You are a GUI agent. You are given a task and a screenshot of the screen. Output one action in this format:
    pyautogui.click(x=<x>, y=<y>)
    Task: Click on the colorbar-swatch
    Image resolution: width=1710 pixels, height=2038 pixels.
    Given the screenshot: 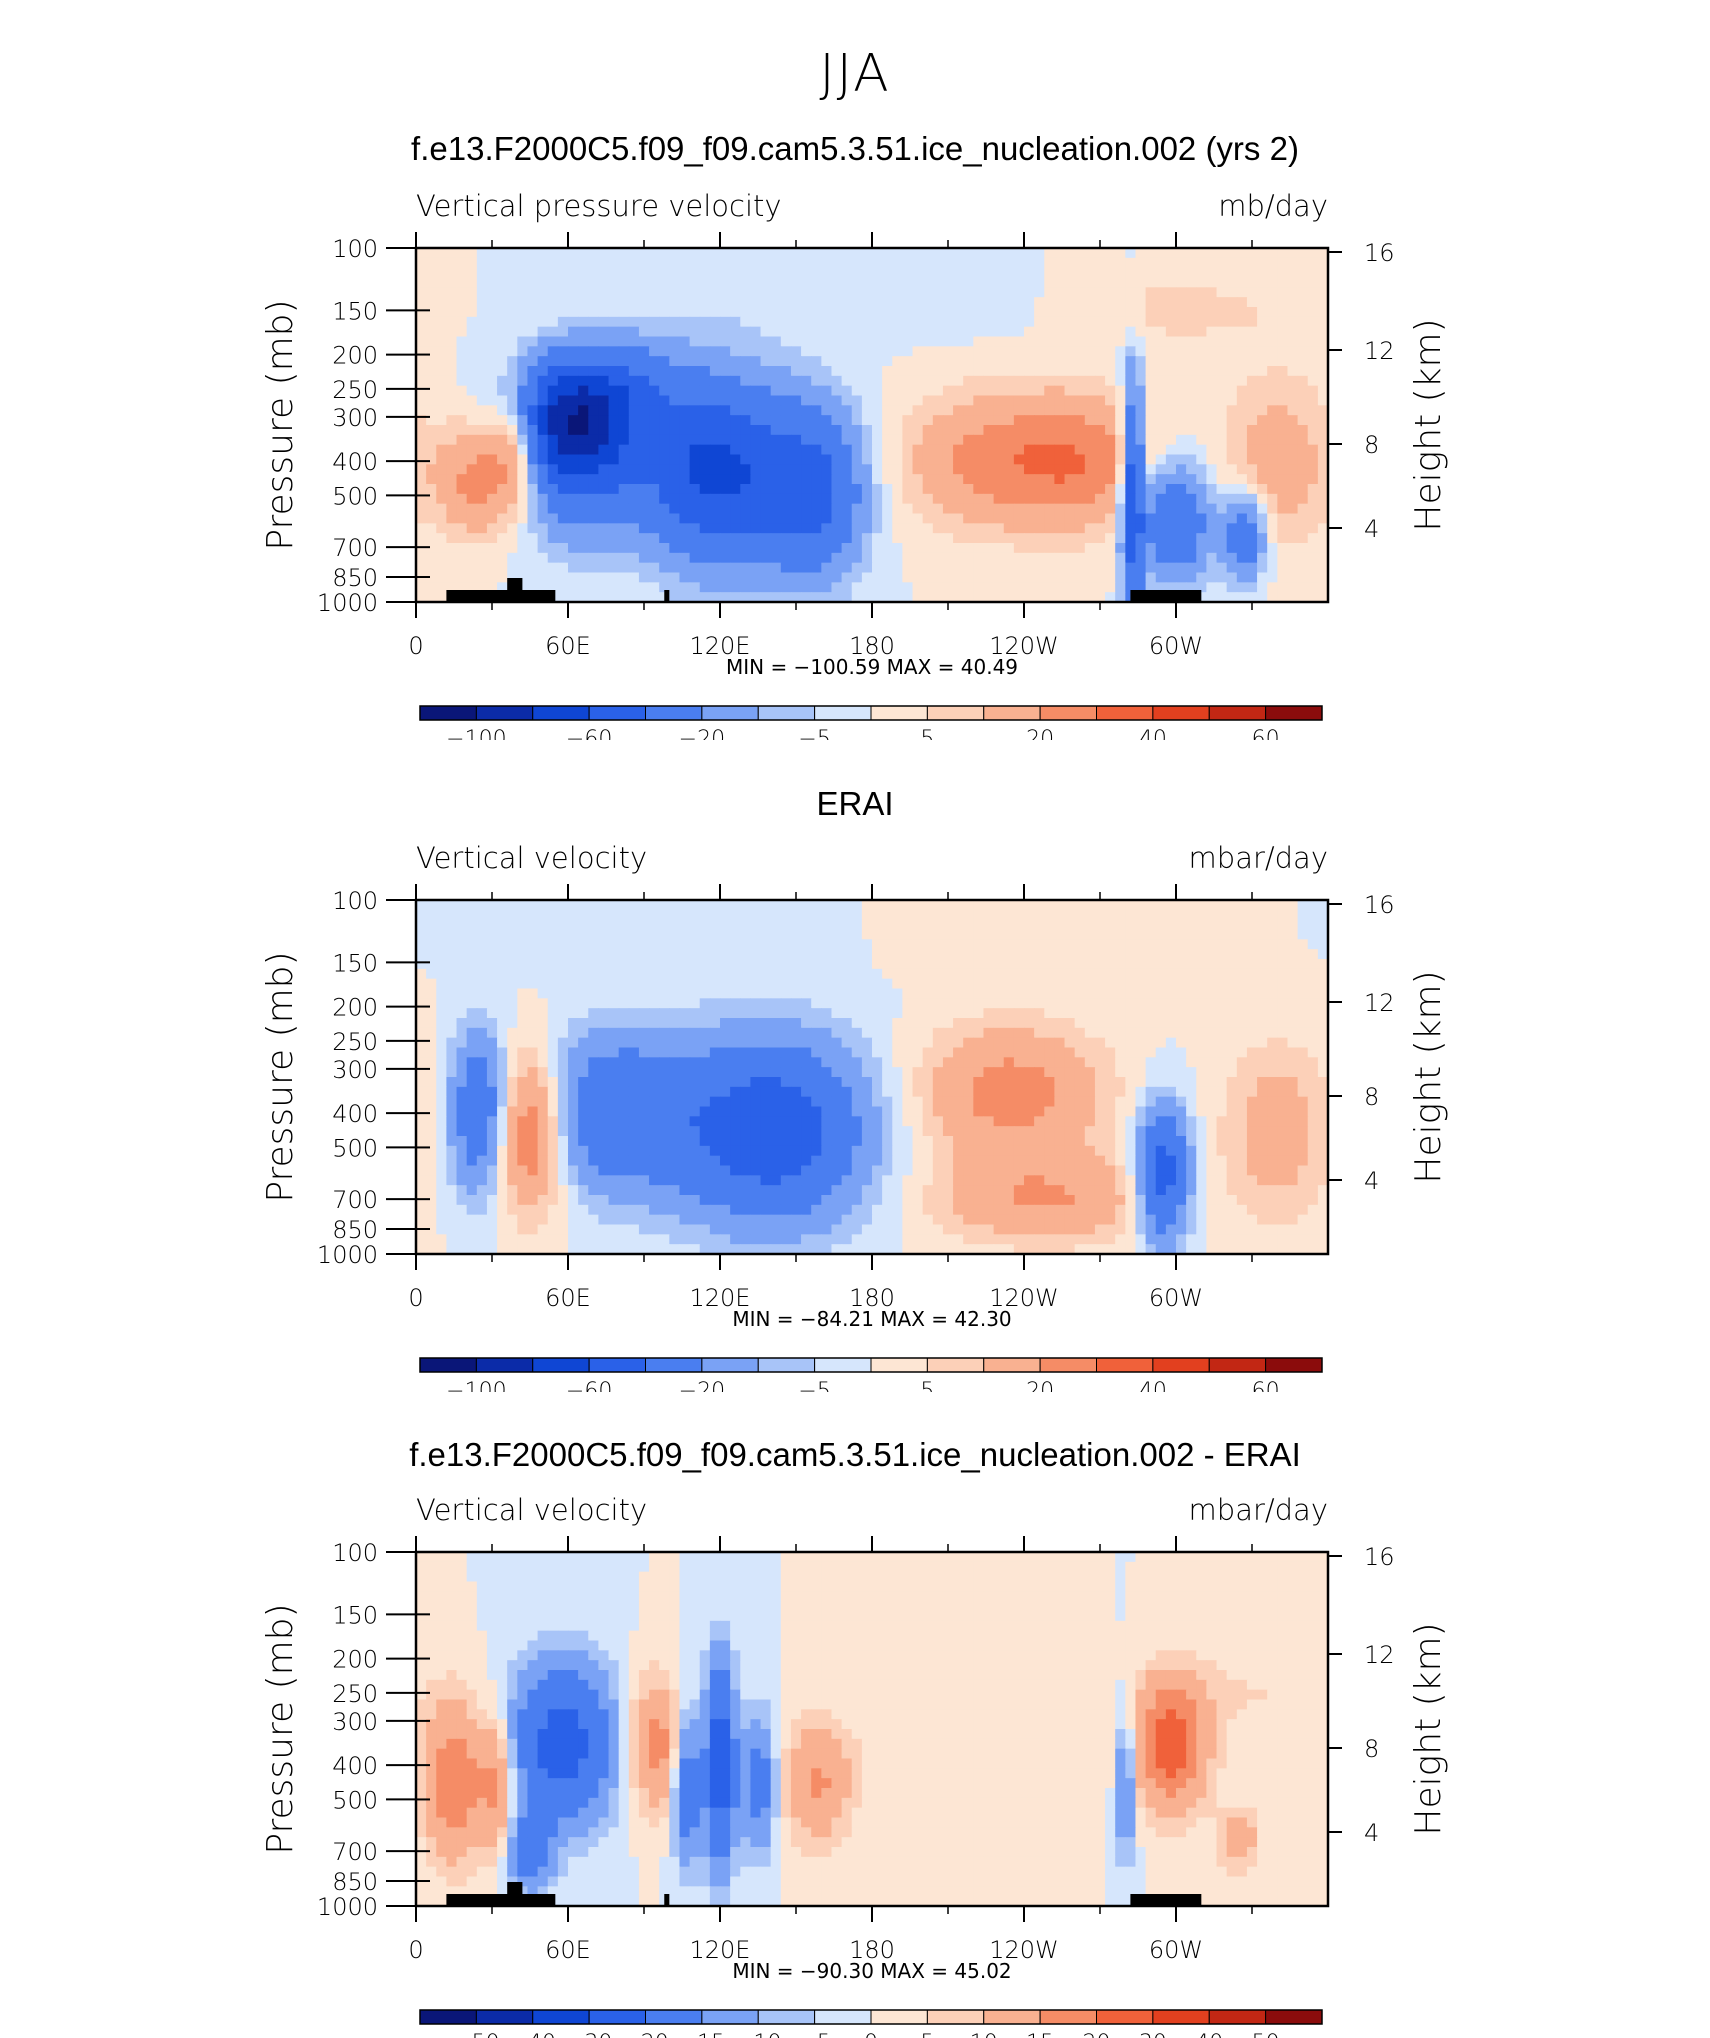 What is the action you would take?
    pyautogui.click(x=1294, y=713)
    